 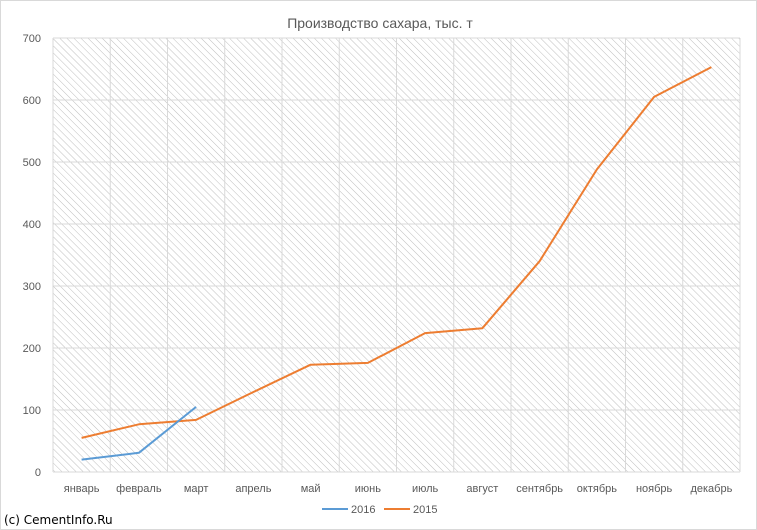 I want to click on legend-label-2016: 2016, so click(x=363, y=510).